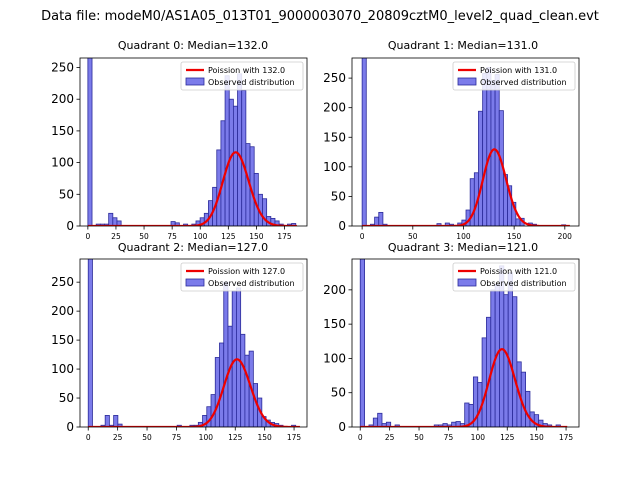 Image resolution: width=640 pixels, height=480 pixels. What do you see at coordinates (193, 45) in the screenshot?
I see `quadrant-0-title: Quadrant 0: Median=132.0` at bounding box center [193, 45].